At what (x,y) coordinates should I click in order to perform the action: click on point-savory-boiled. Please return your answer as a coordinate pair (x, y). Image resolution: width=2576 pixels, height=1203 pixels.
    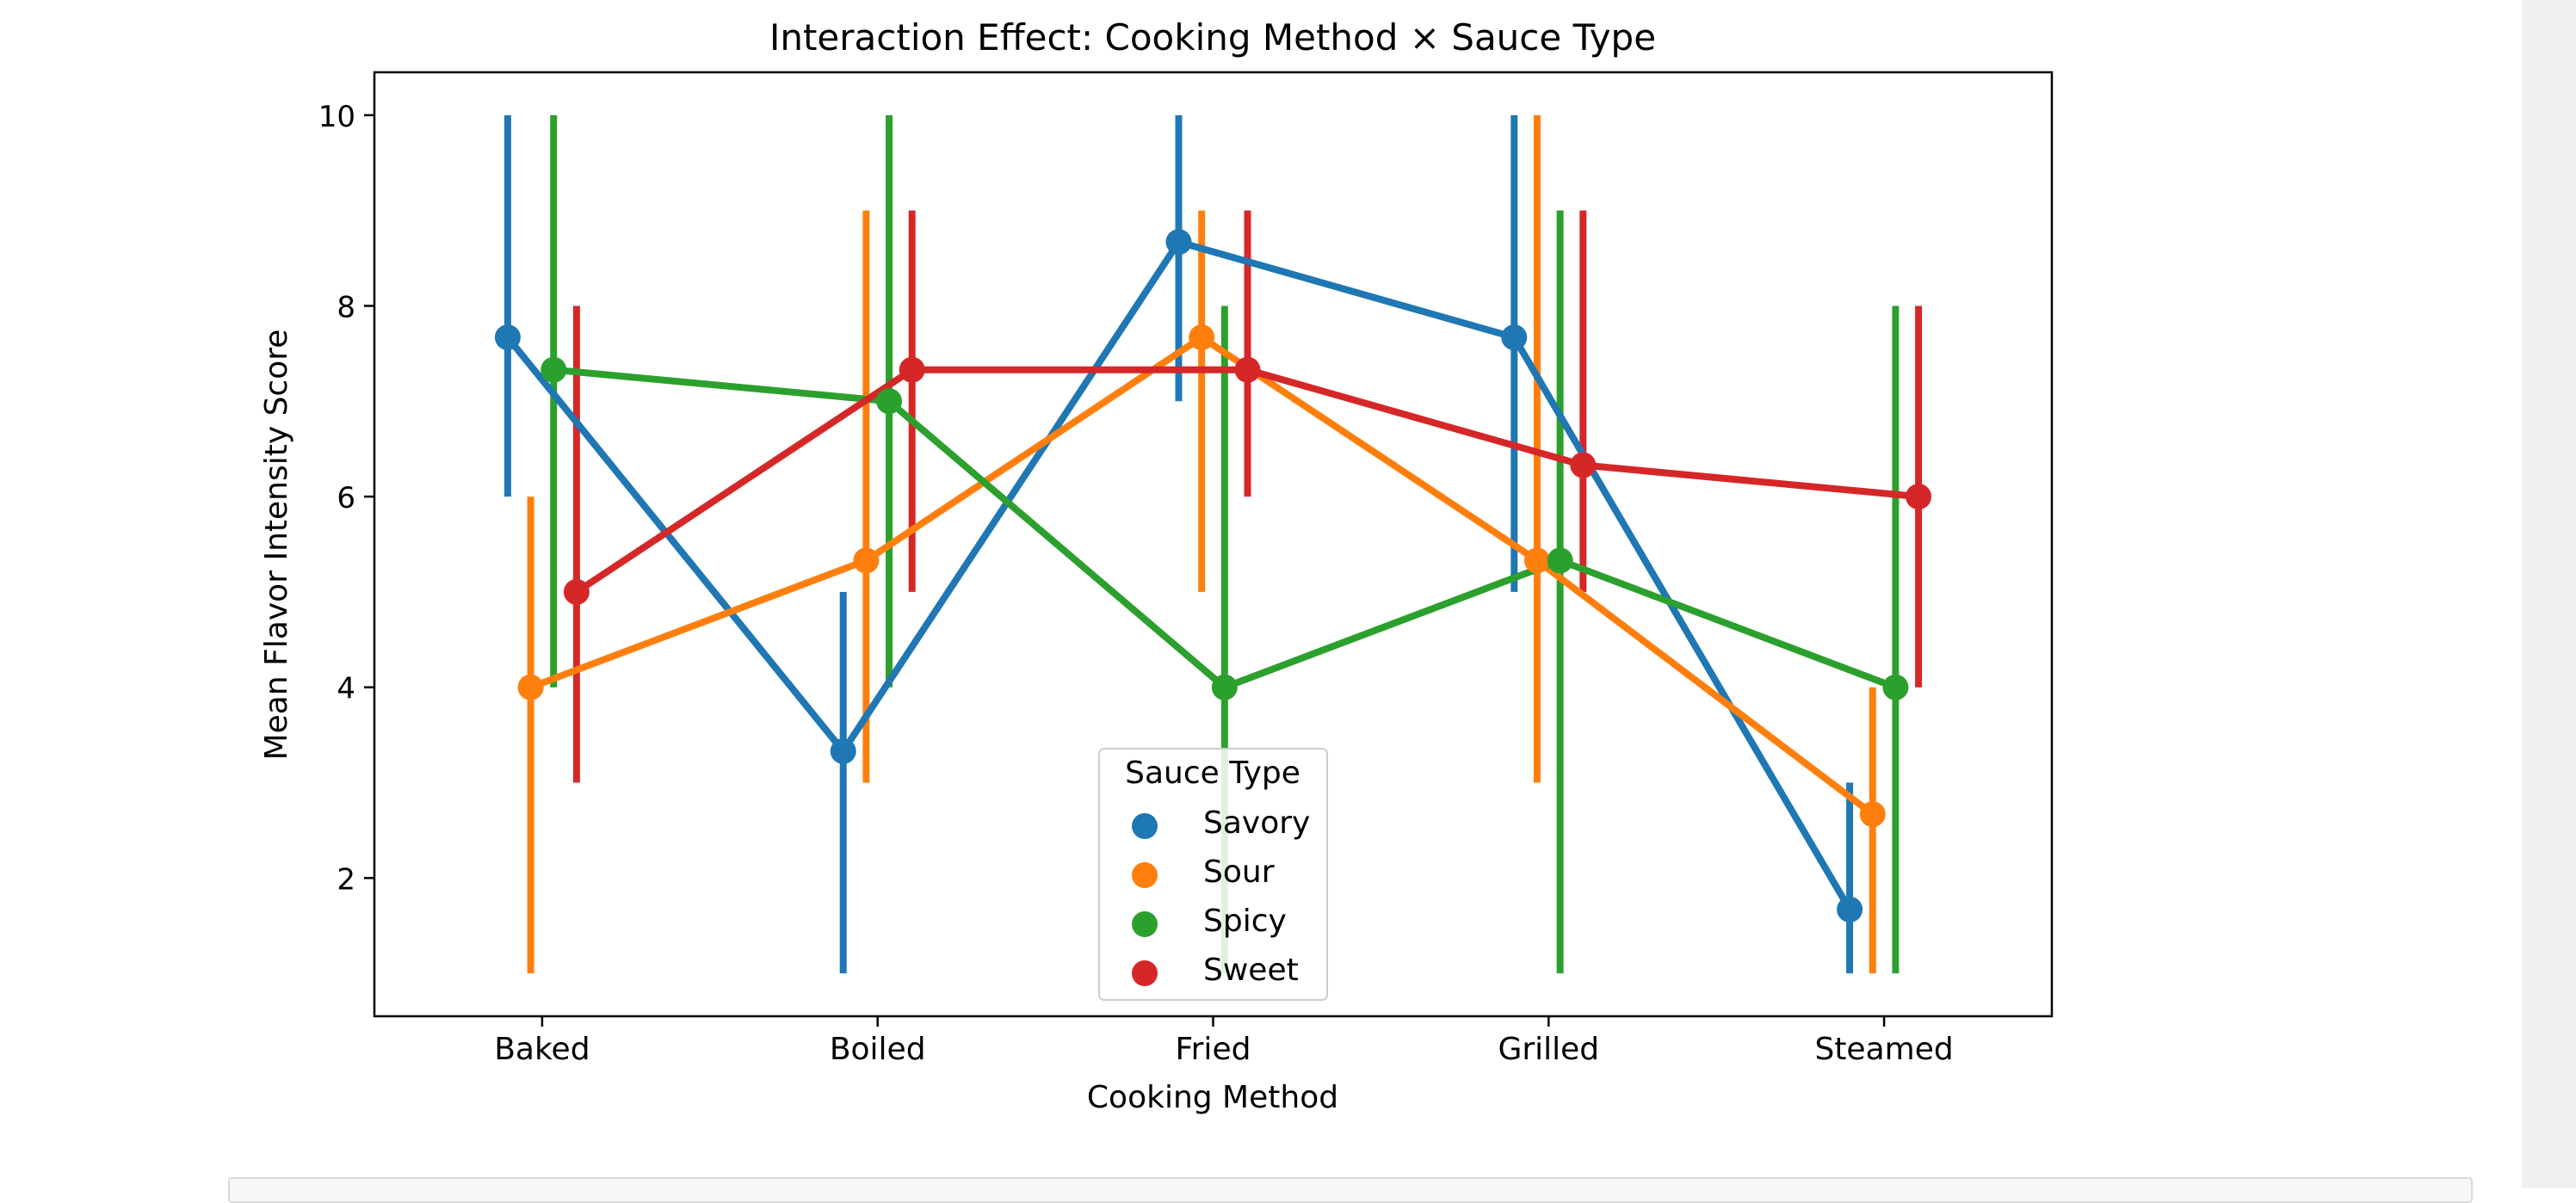
    Looking at the image, I should click on (843, 750).